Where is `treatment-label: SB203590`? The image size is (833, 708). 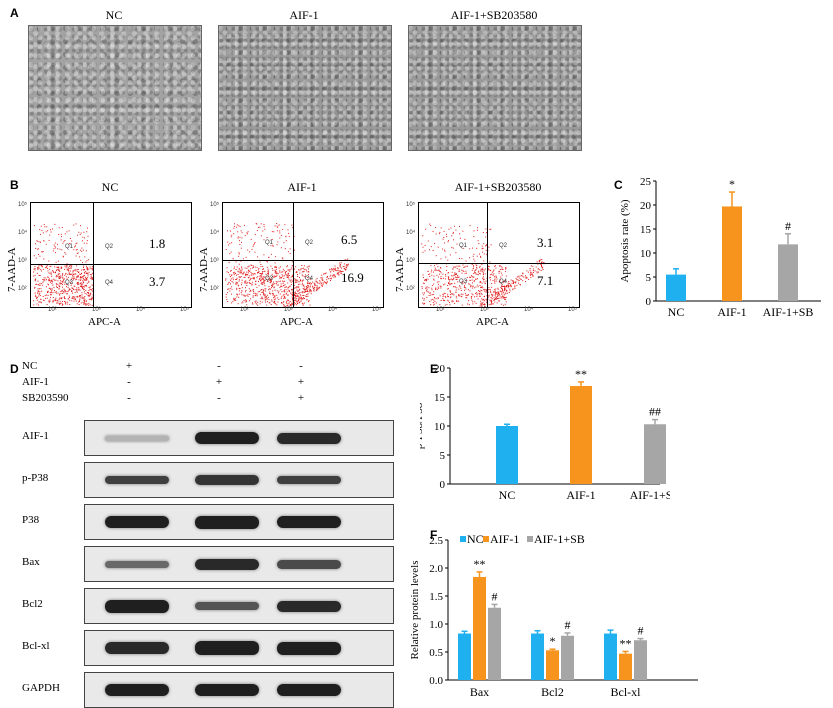 treatment-label: SB203590 is located at coordinates (45, 398).